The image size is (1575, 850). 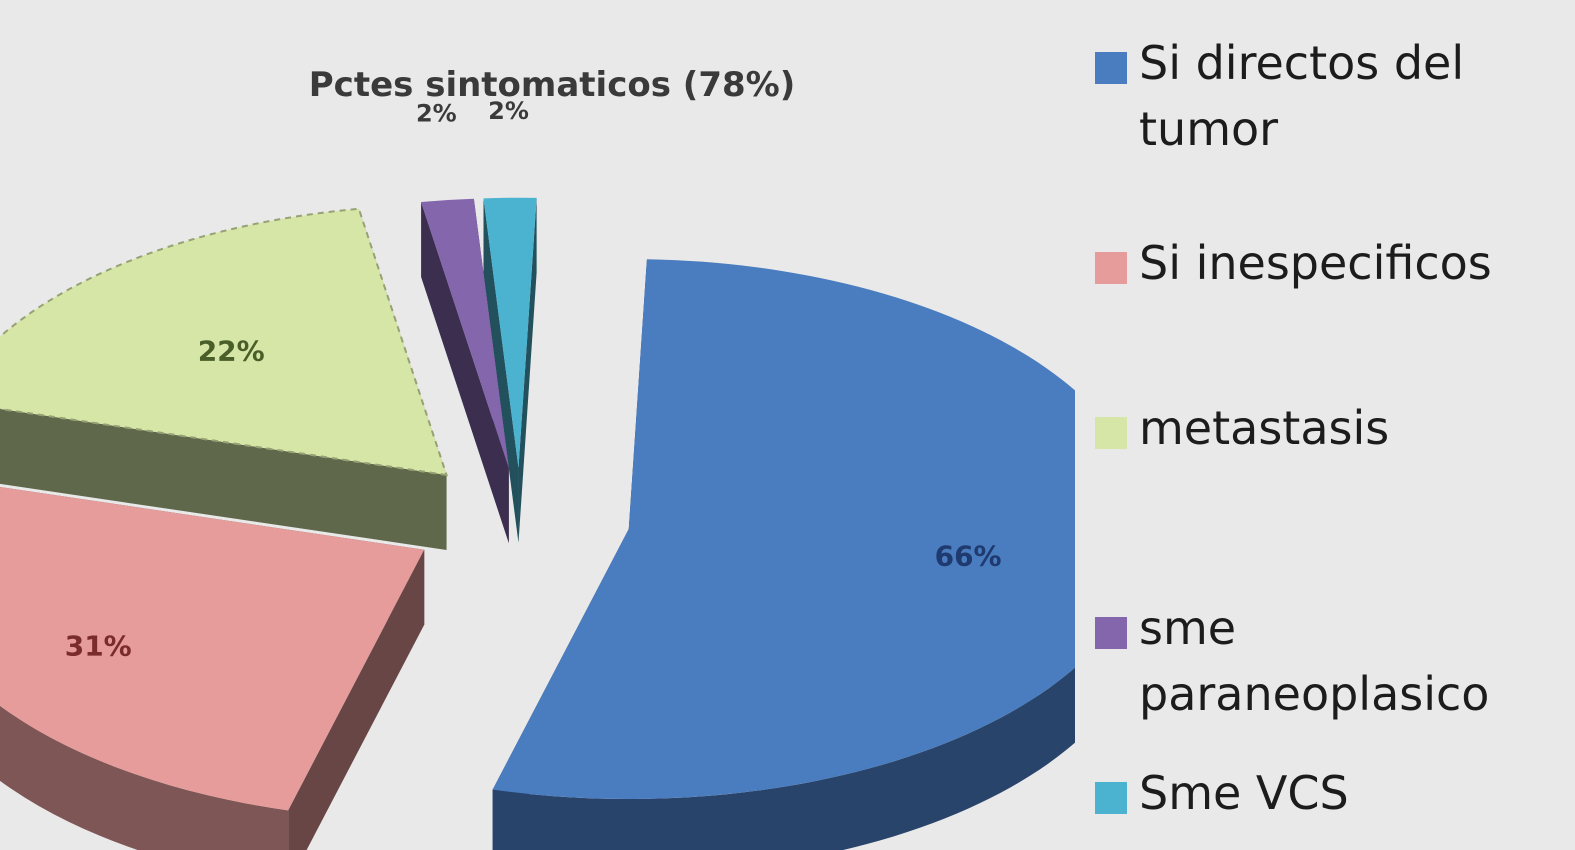 What do you see at coordinates (231, 350) in the screenshot?
I see `pie-data-label: 22%` at bounding box center [231, 350].